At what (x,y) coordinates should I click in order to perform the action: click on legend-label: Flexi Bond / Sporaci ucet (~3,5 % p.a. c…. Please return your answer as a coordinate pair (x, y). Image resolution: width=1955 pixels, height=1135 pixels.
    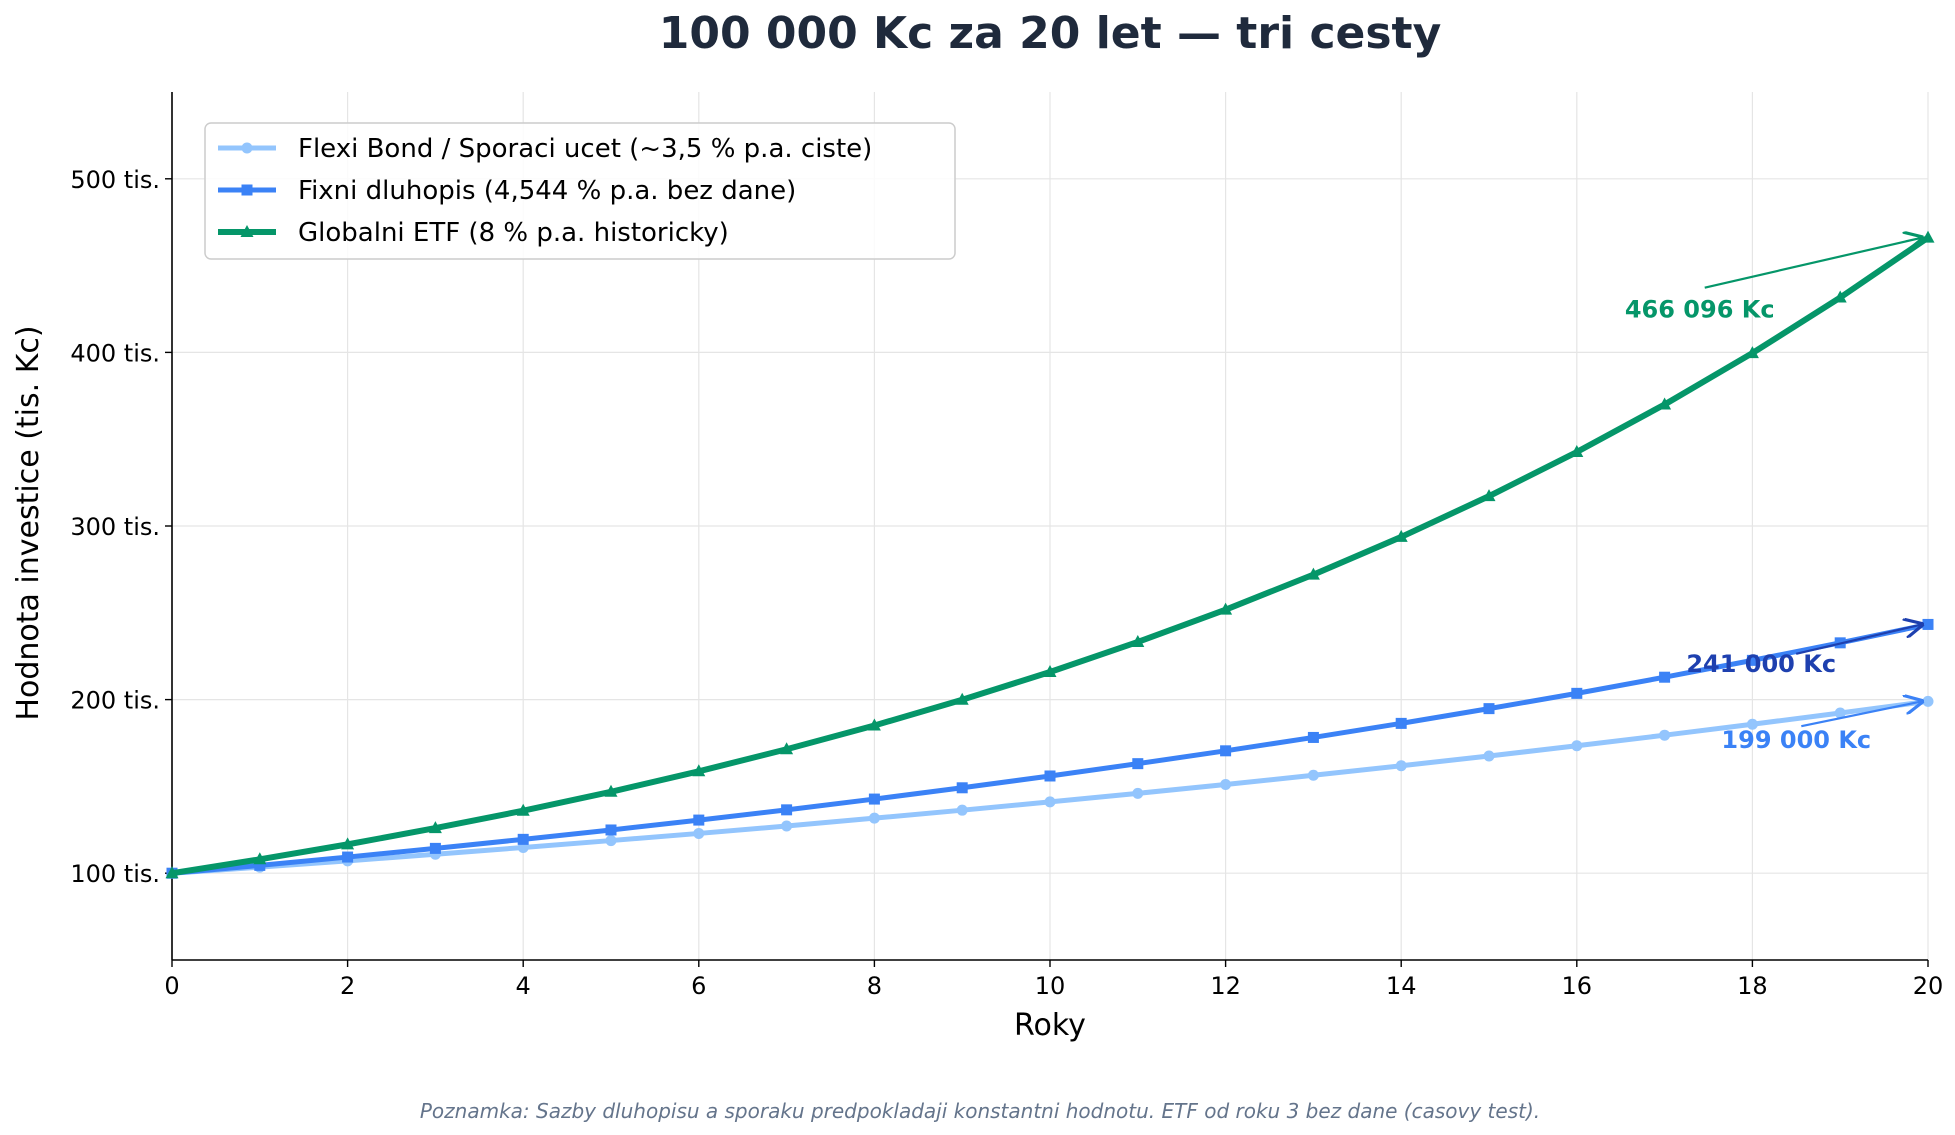
    Looking at the image, I should click on (585, 149).